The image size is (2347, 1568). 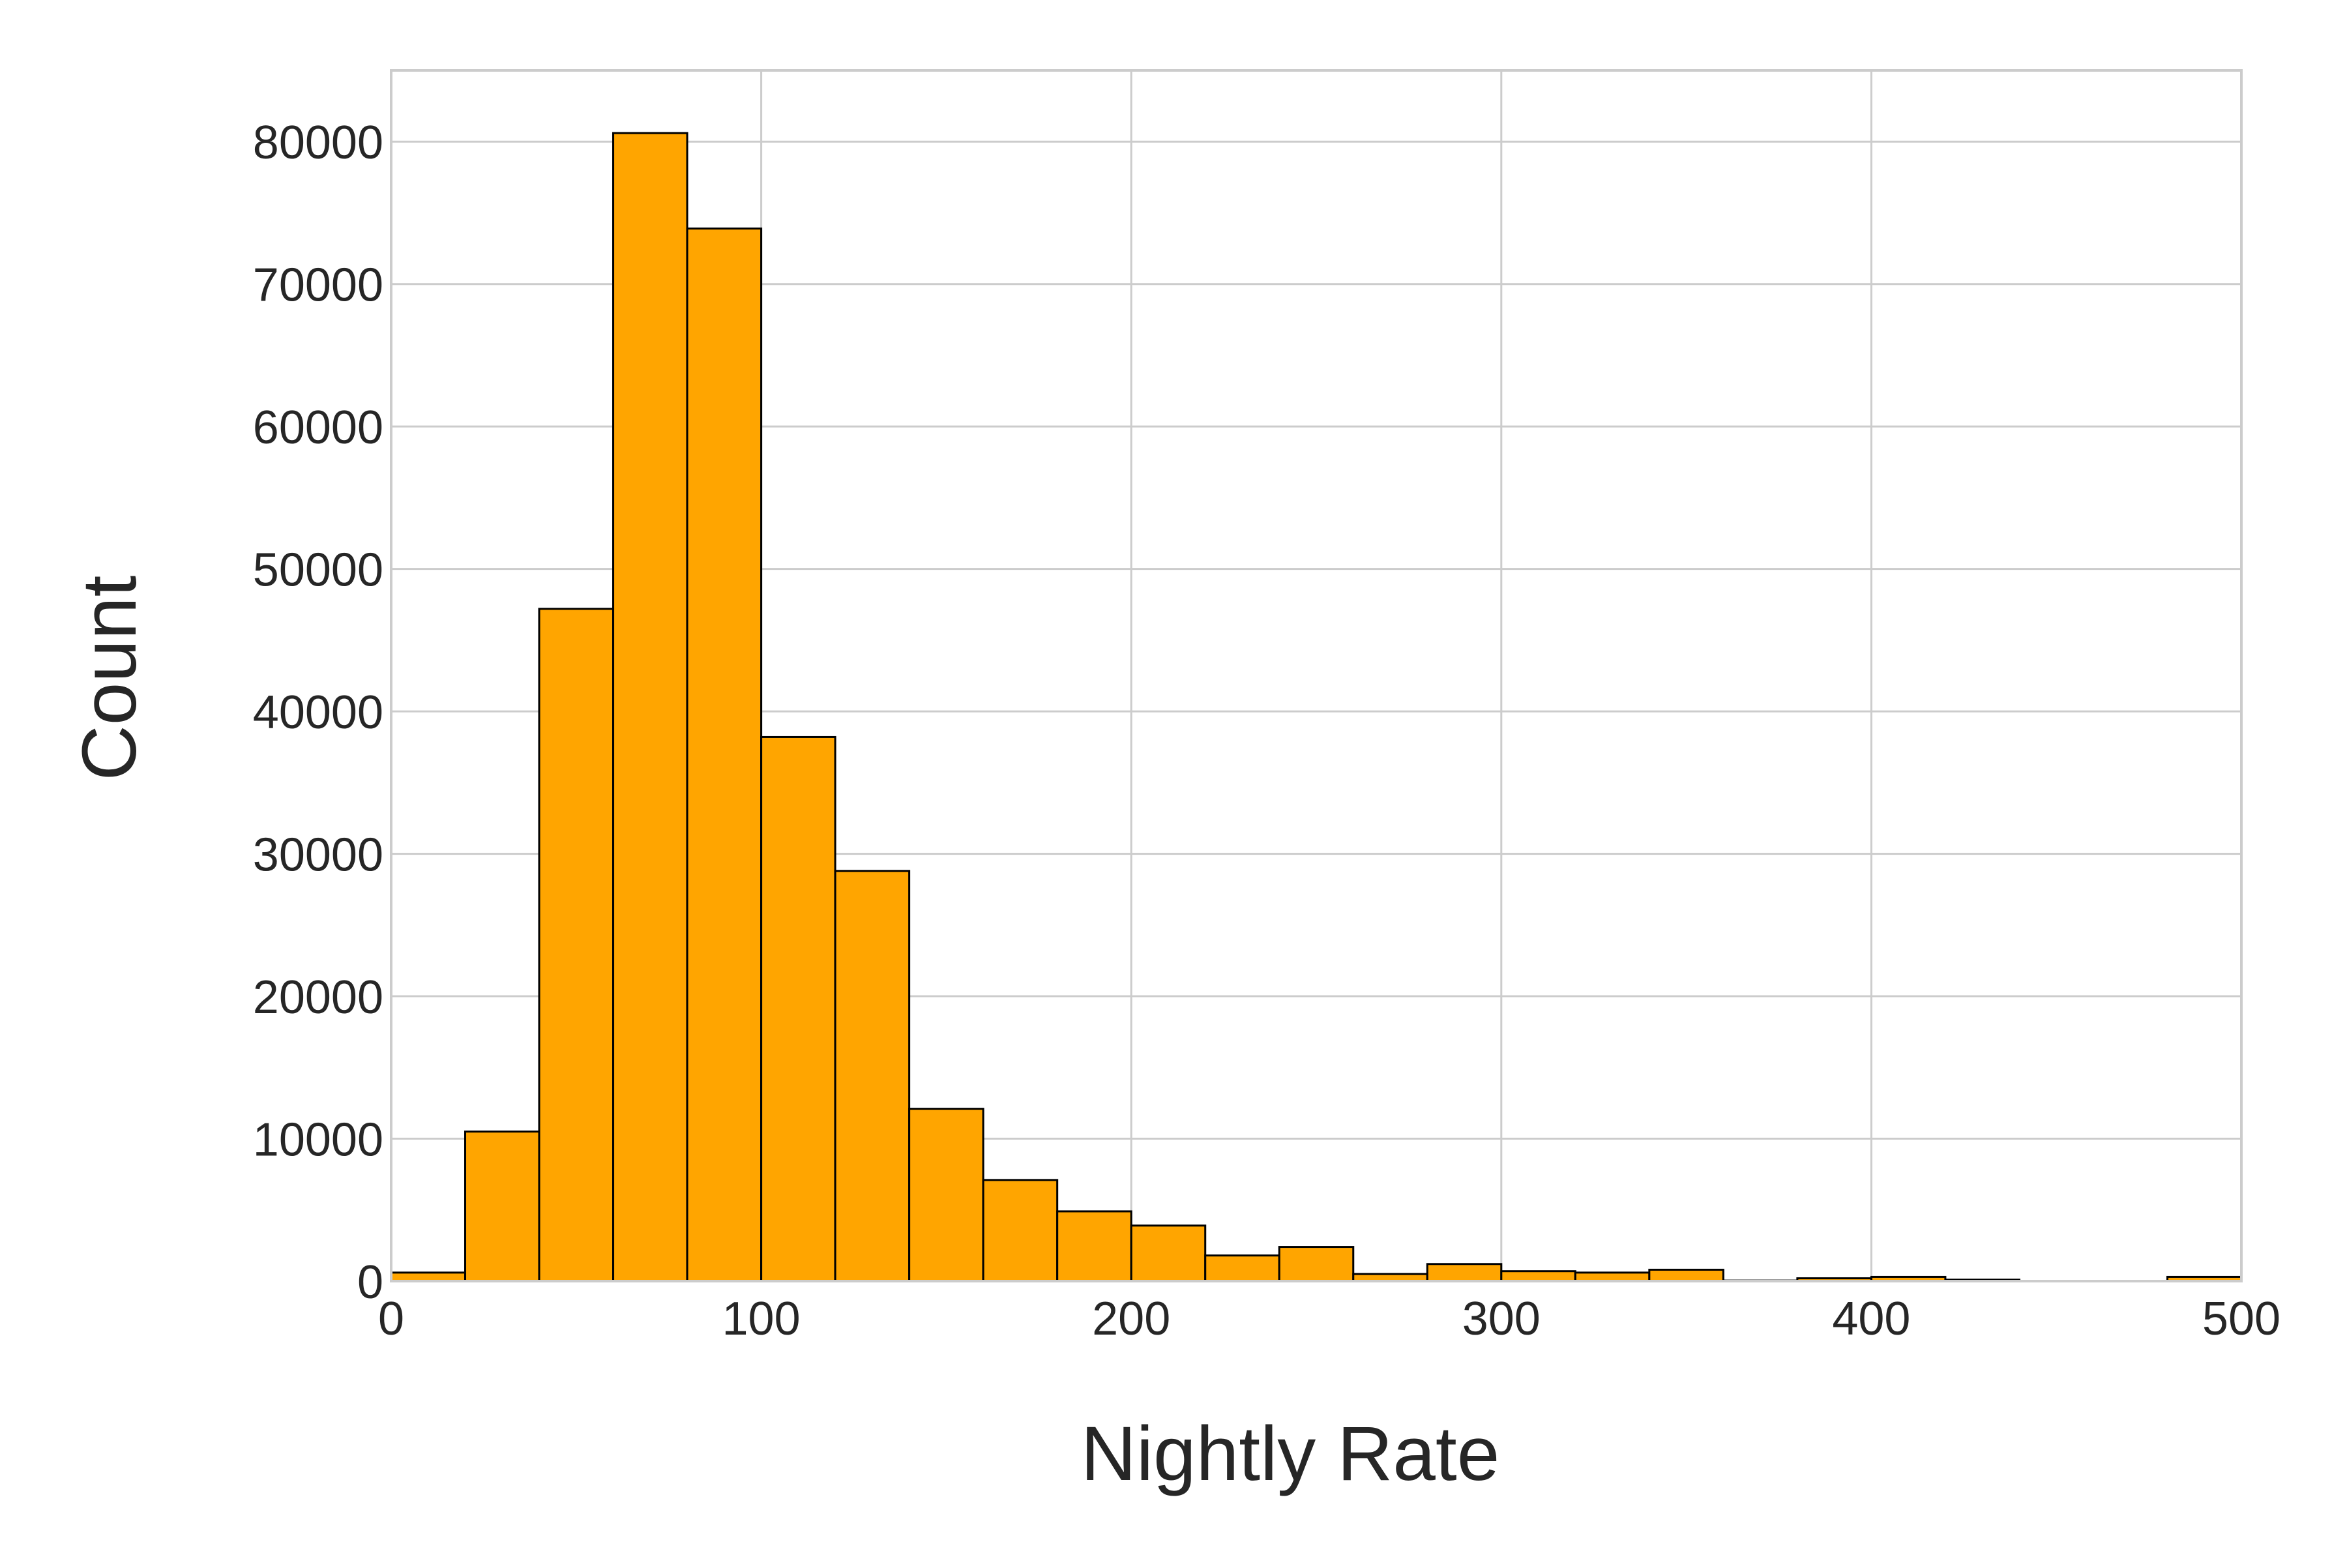 What do you see at coordinates (370, 1282) in the screenshot?
I see `y-tick-label: 0` at bounding box center [370, 1282].